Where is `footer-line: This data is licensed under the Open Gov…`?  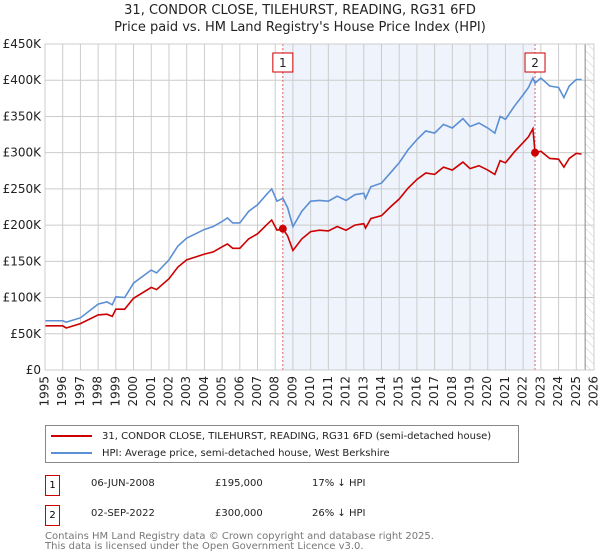
footer-line: This data is licensed under the Open Gov… is located at coordinates (204, 546).